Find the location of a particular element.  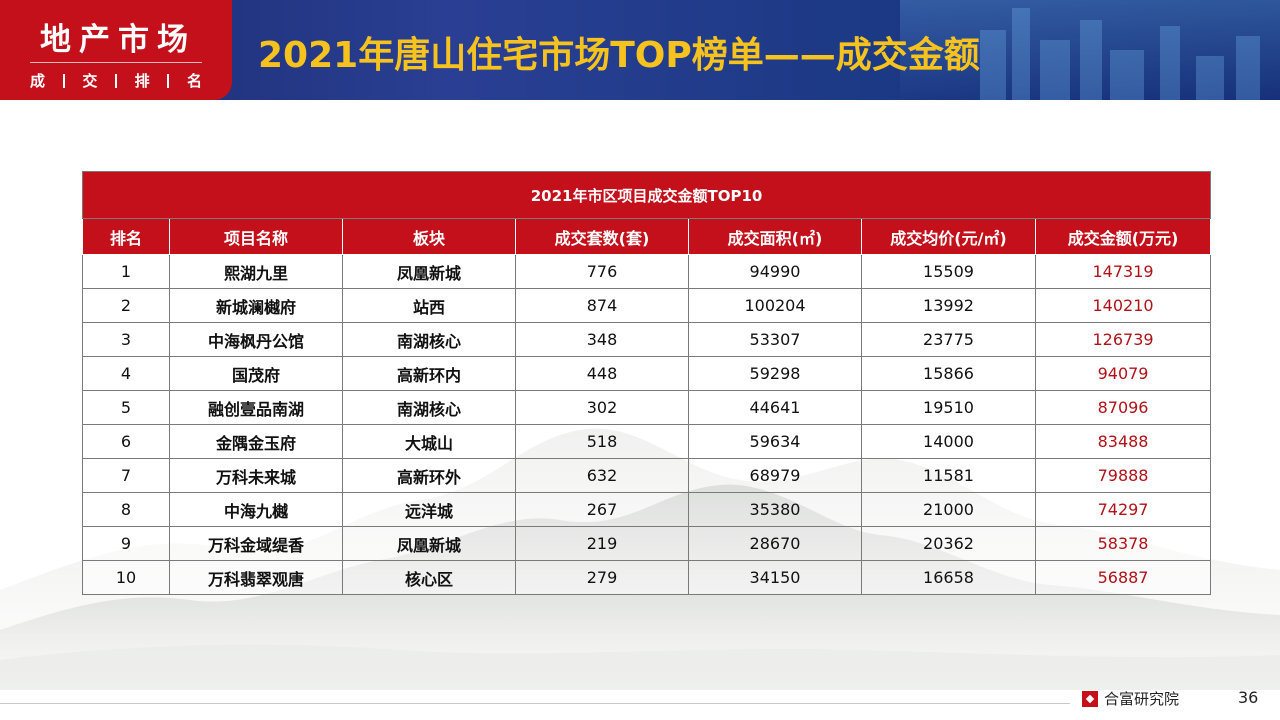

table-row: 10 万科翡翠观唐 核心区 279 34150 16658 56887 is located at coordinates (647, 577).